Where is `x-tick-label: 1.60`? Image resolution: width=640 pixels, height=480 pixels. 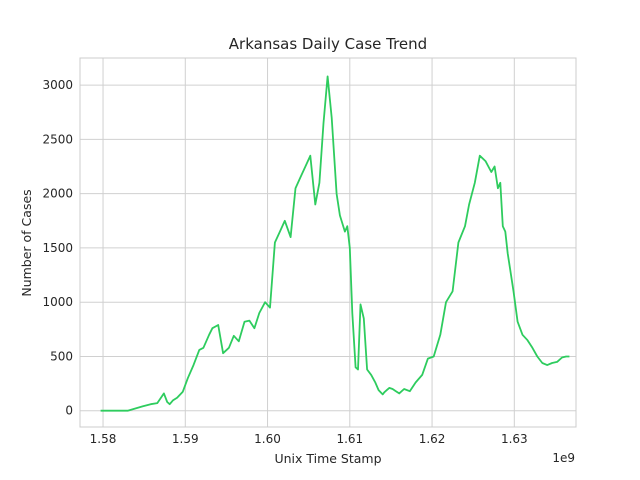 x-tick-label: 1.60 is located at coordinates (267, 439).